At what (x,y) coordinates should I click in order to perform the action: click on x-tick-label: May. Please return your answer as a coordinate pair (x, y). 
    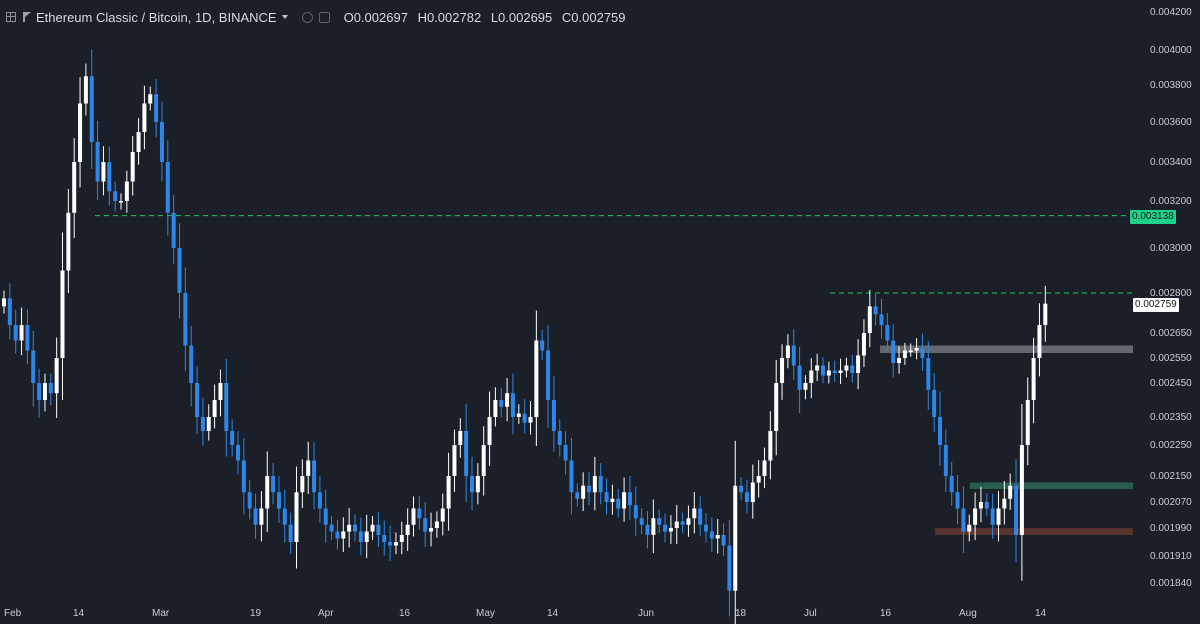
    Looking at the image, I should click on (485, 613).